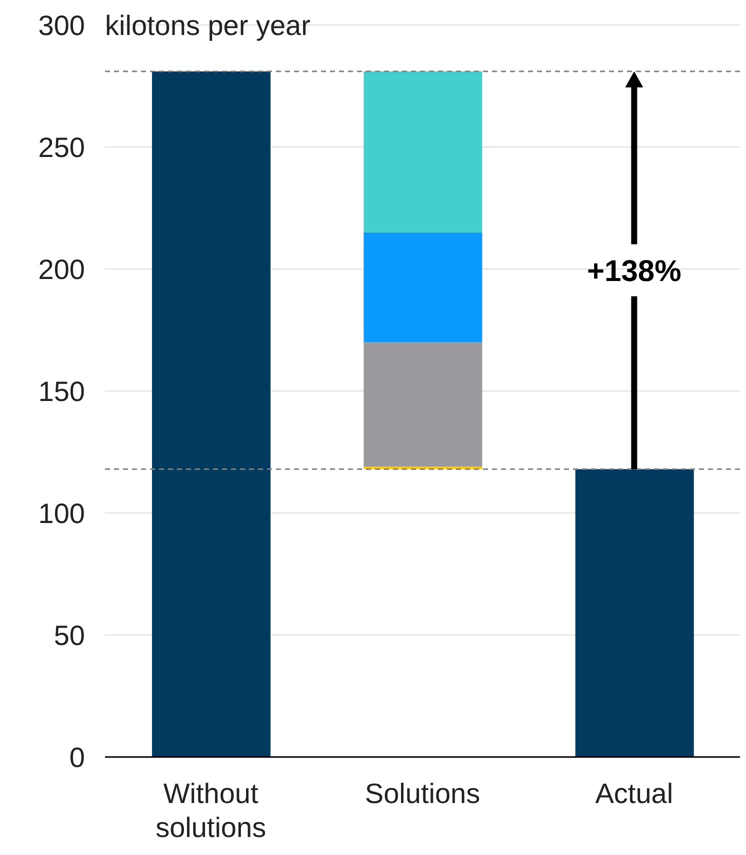 The height and width of the screenshot is (855, 746). What do you see at coordinates (211, 810) in the screenshot?
I see `x-tick-label: Without solutions` at bounding box center [211, 810].